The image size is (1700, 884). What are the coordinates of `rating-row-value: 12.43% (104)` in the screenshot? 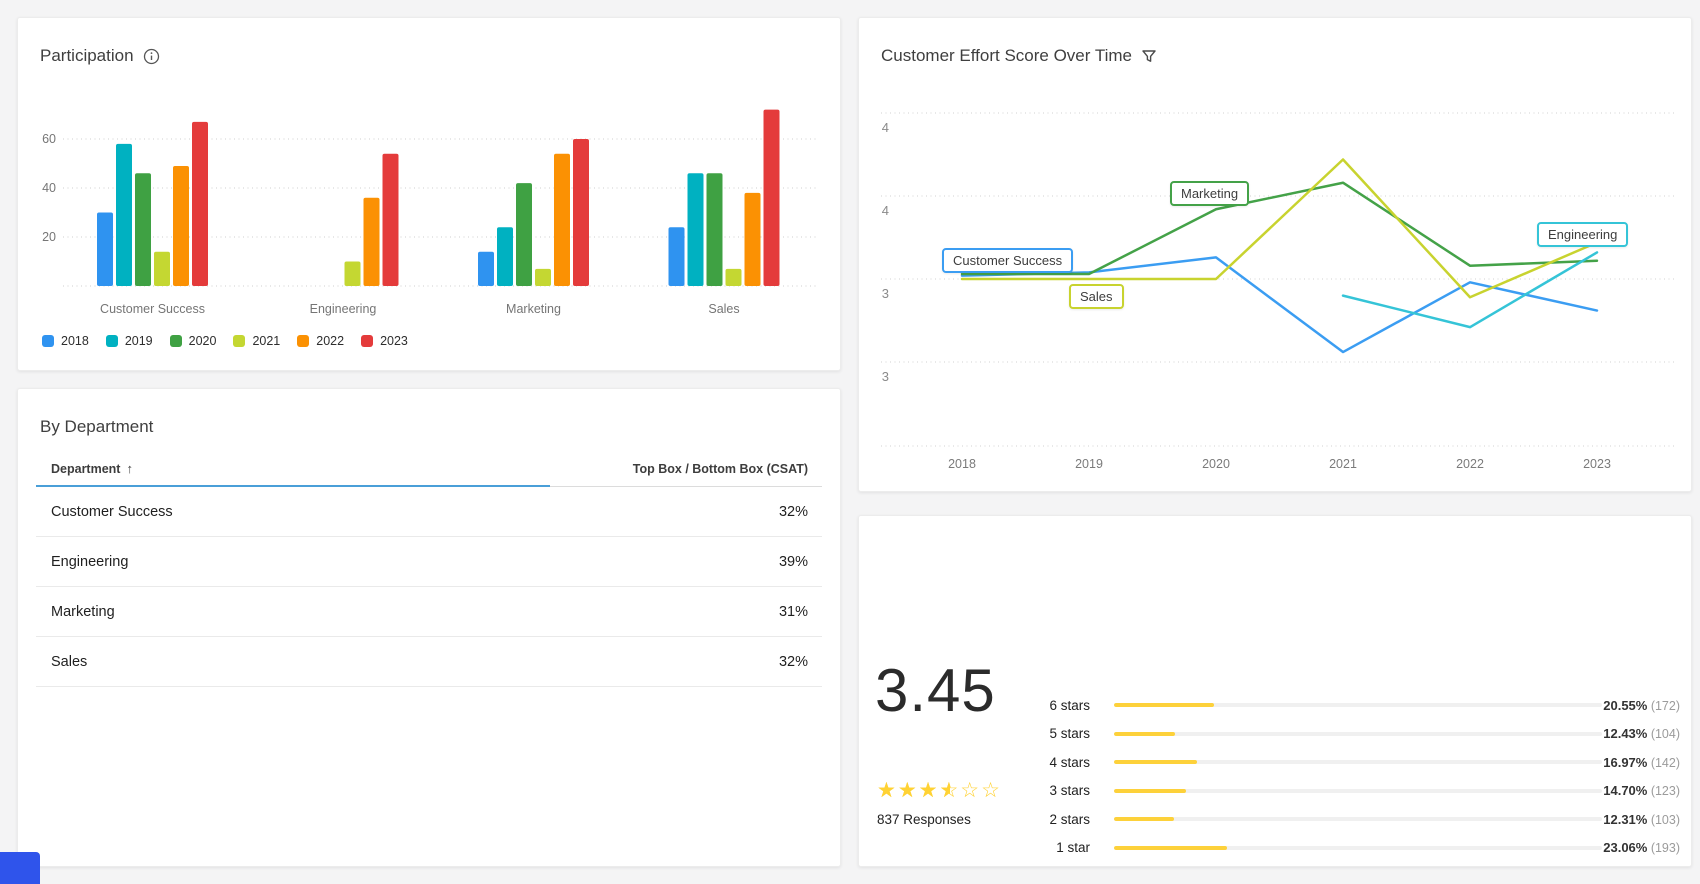 It's located at (1641, 733).